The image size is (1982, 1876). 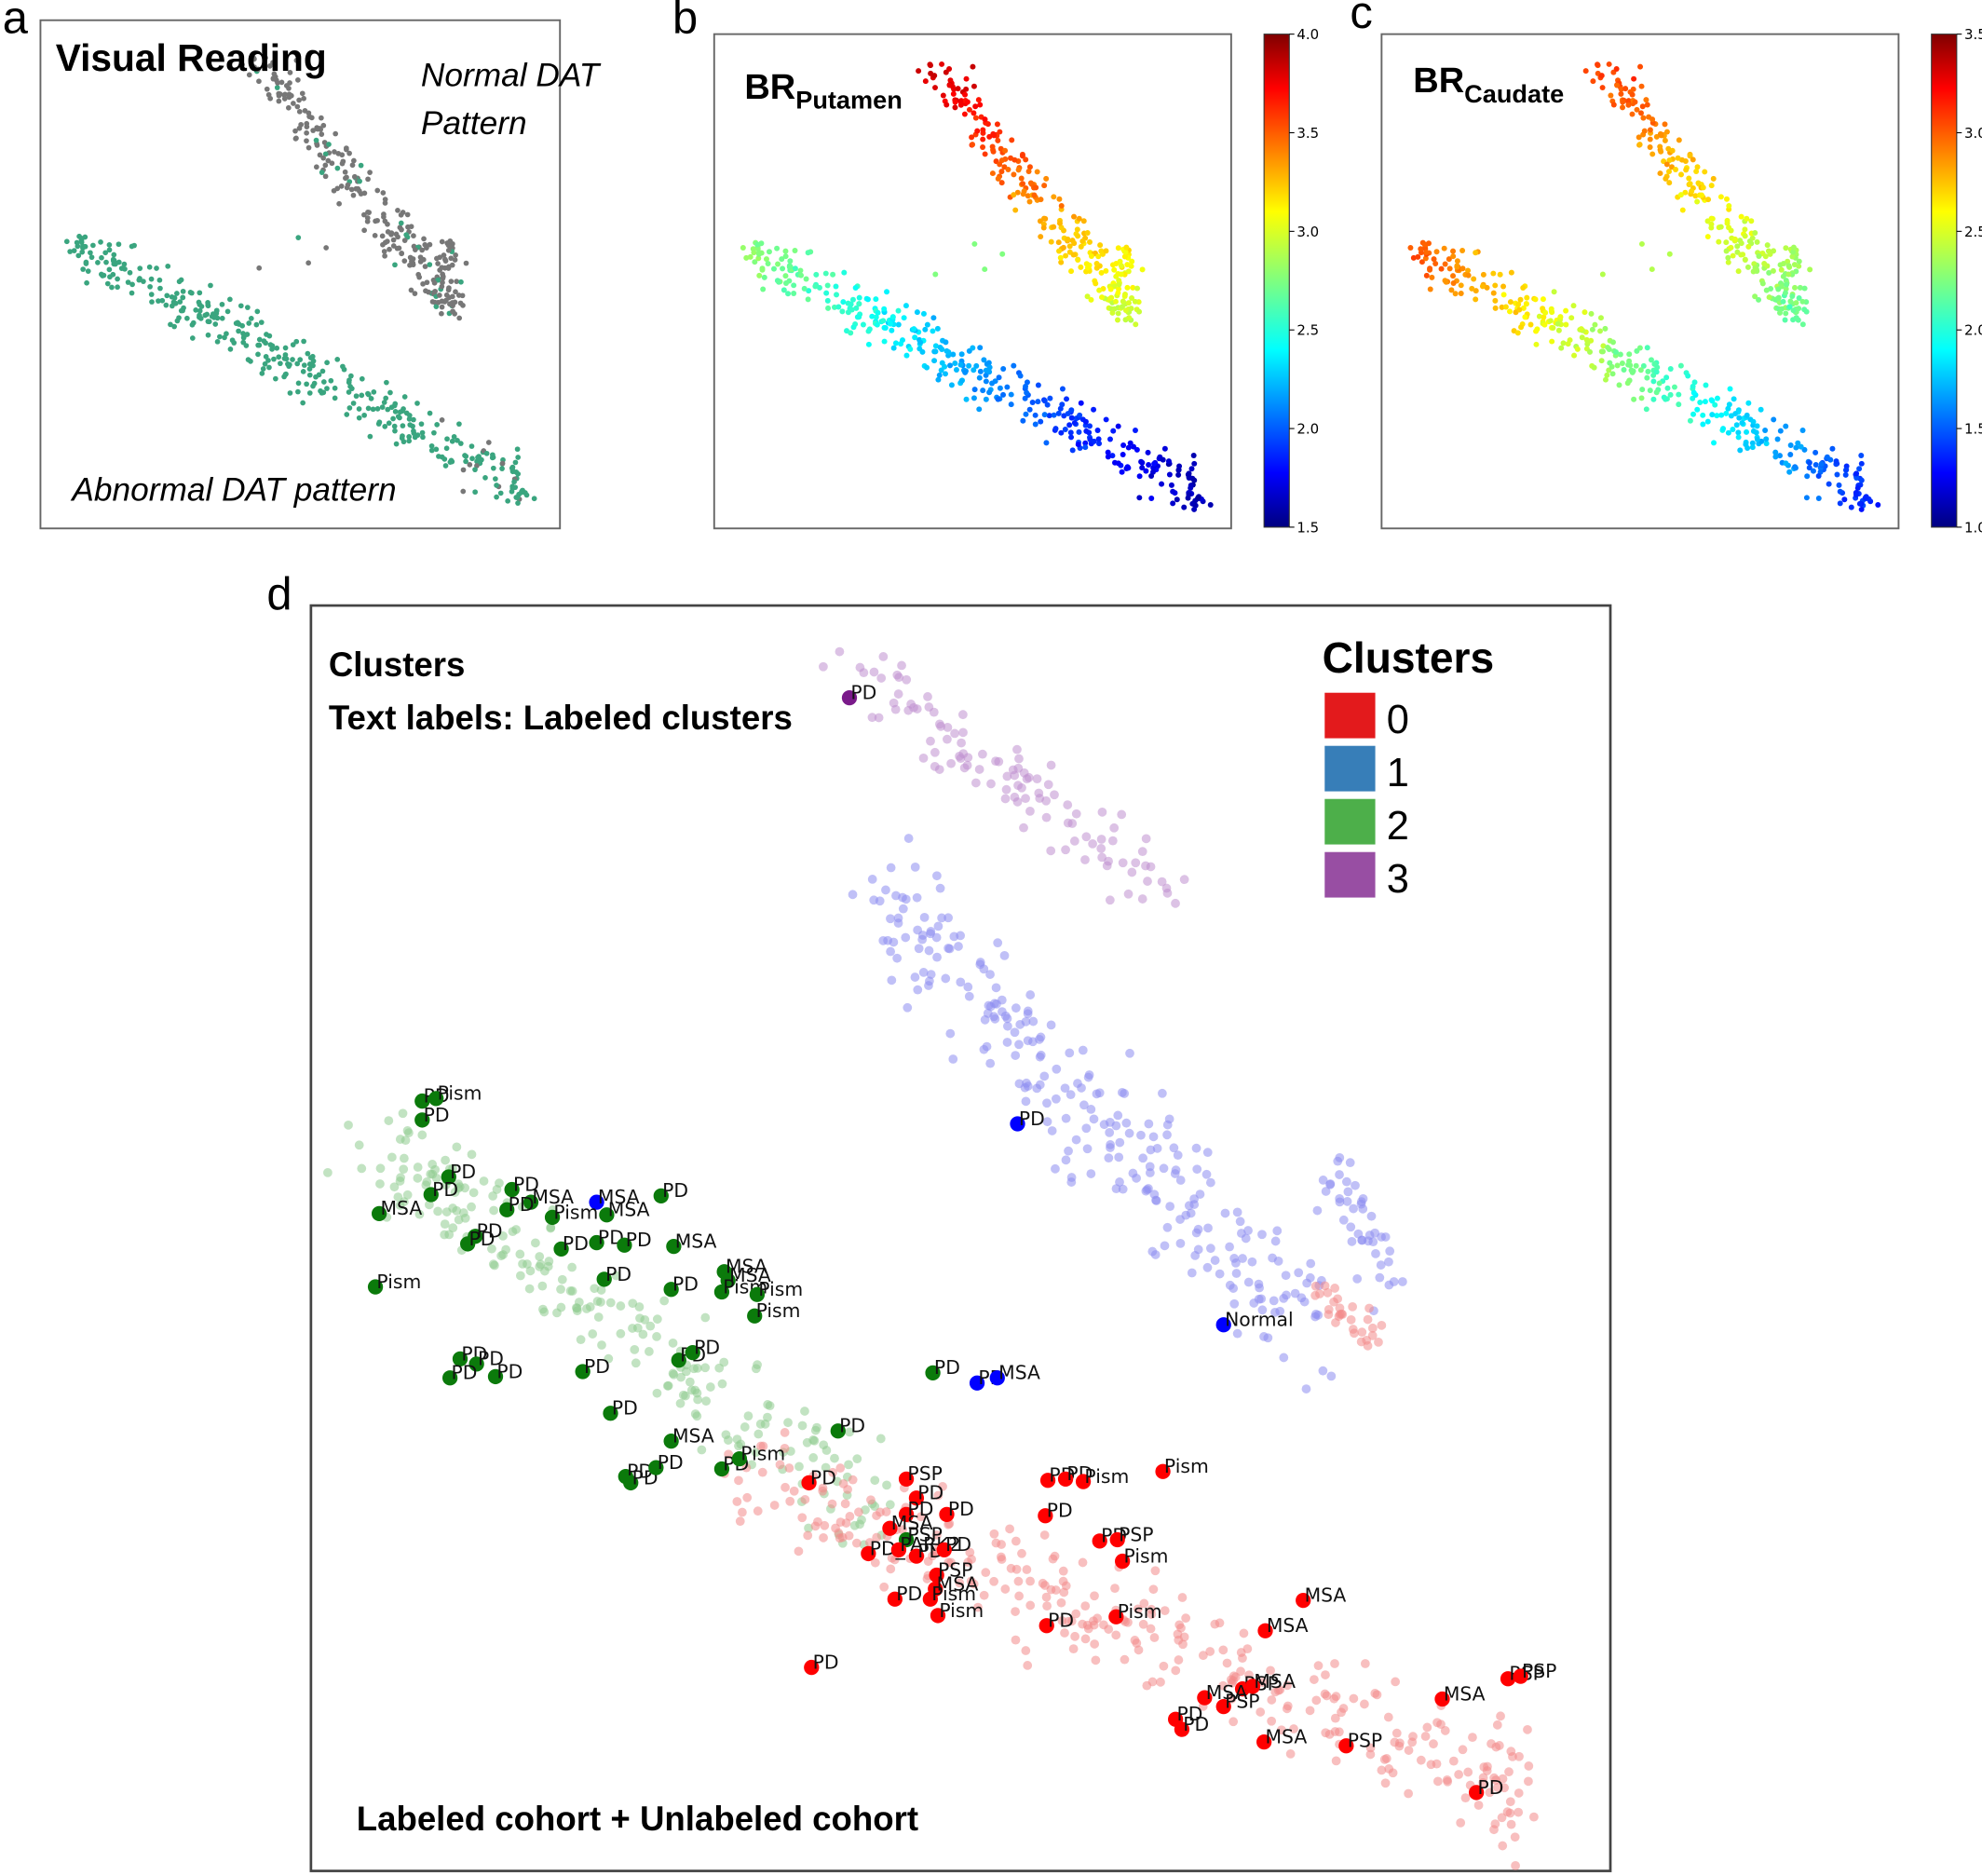 I want to click on annotation-normal-line2: Pattern, so click(x=474, y=123).